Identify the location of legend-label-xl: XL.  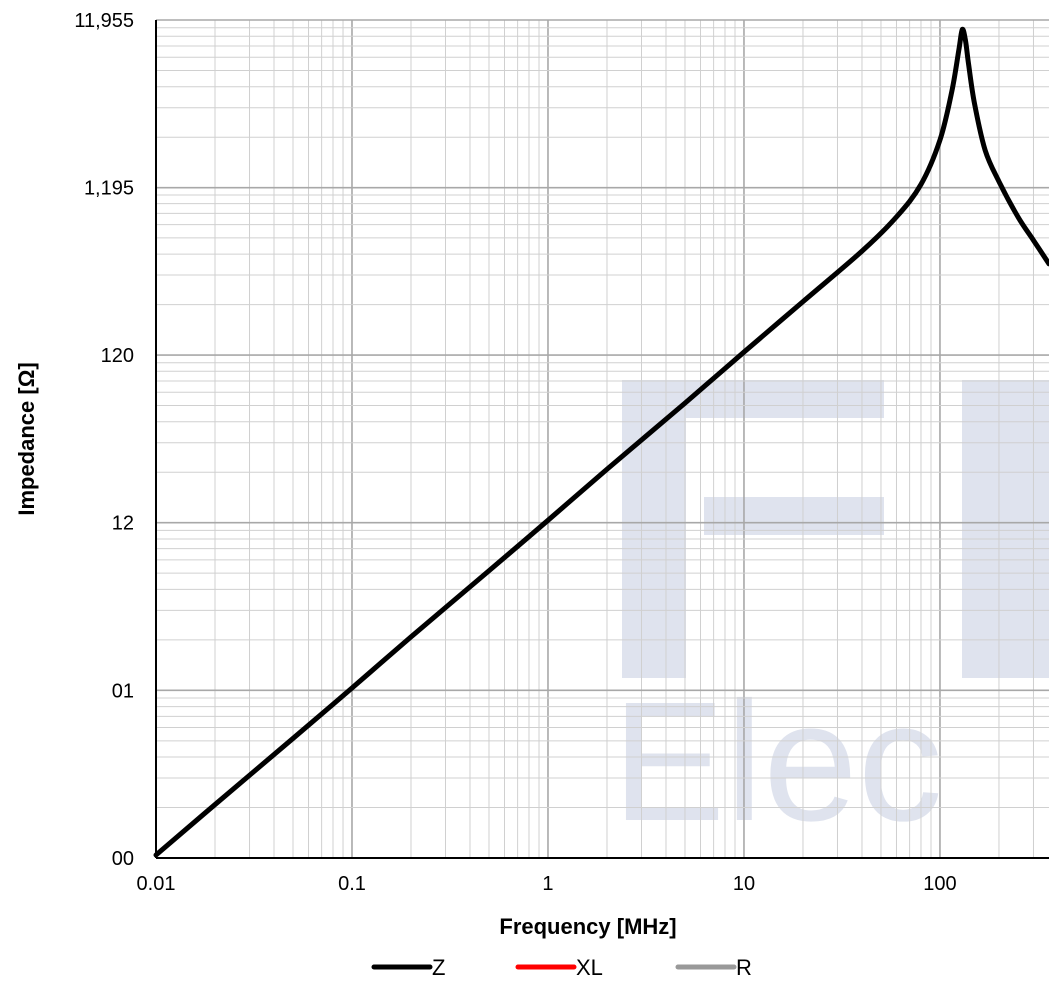
(589, 967).